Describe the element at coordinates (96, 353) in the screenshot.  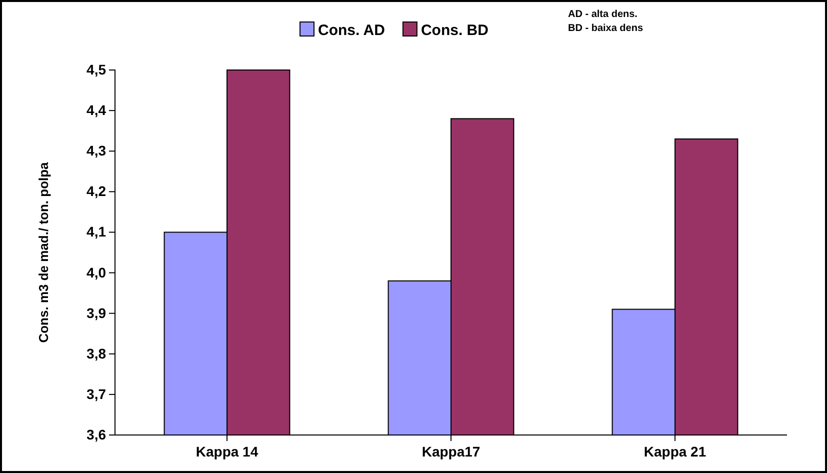
I see `y-tick-label: 3,8` at that location.